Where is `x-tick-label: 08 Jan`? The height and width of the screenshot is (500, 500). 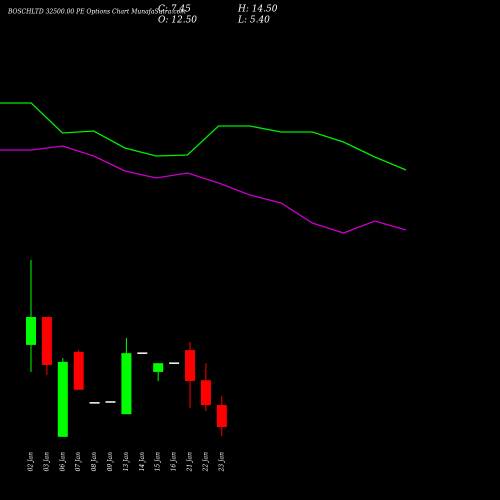
x-tick-label: 08 Jan is located at coordinates (94, 462).